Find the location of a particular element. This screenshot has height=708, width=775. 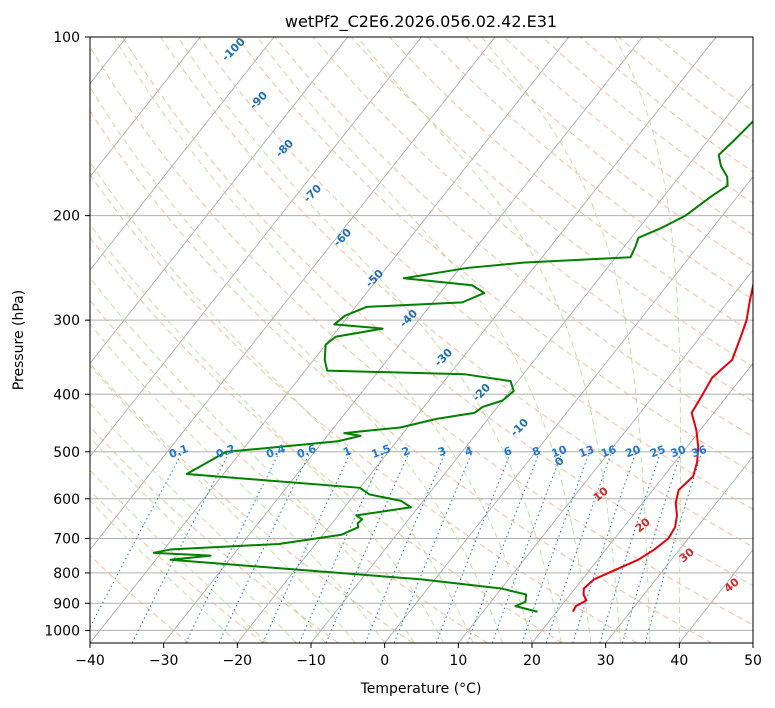

x-tick-label: 10 is located at coordinates (458, 661).